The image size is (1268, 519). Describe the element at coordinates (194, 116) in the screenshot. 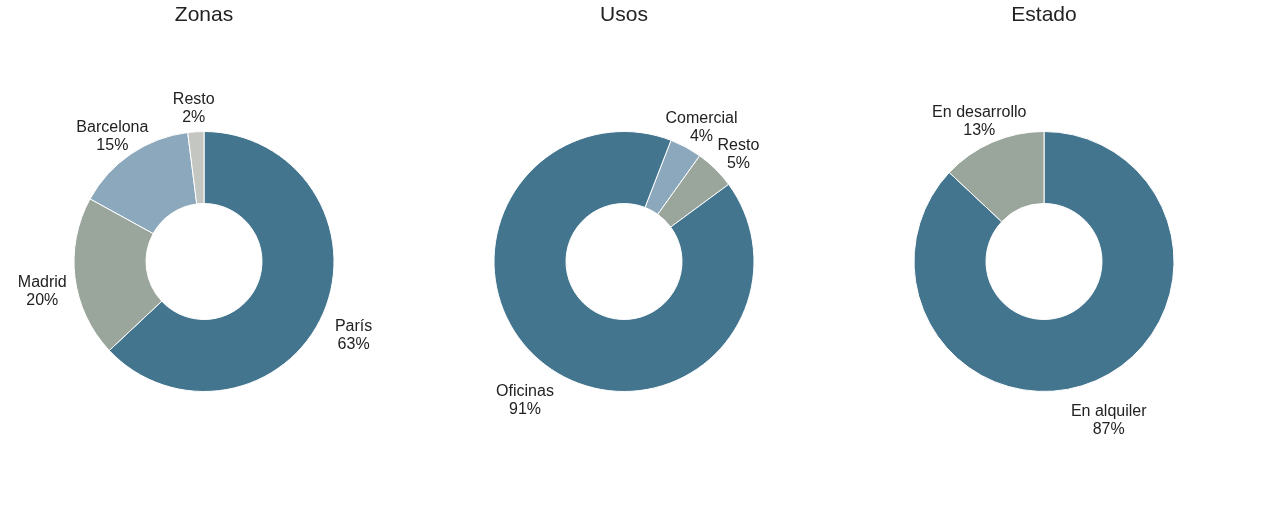

I see `data-label: 2%` at that location.